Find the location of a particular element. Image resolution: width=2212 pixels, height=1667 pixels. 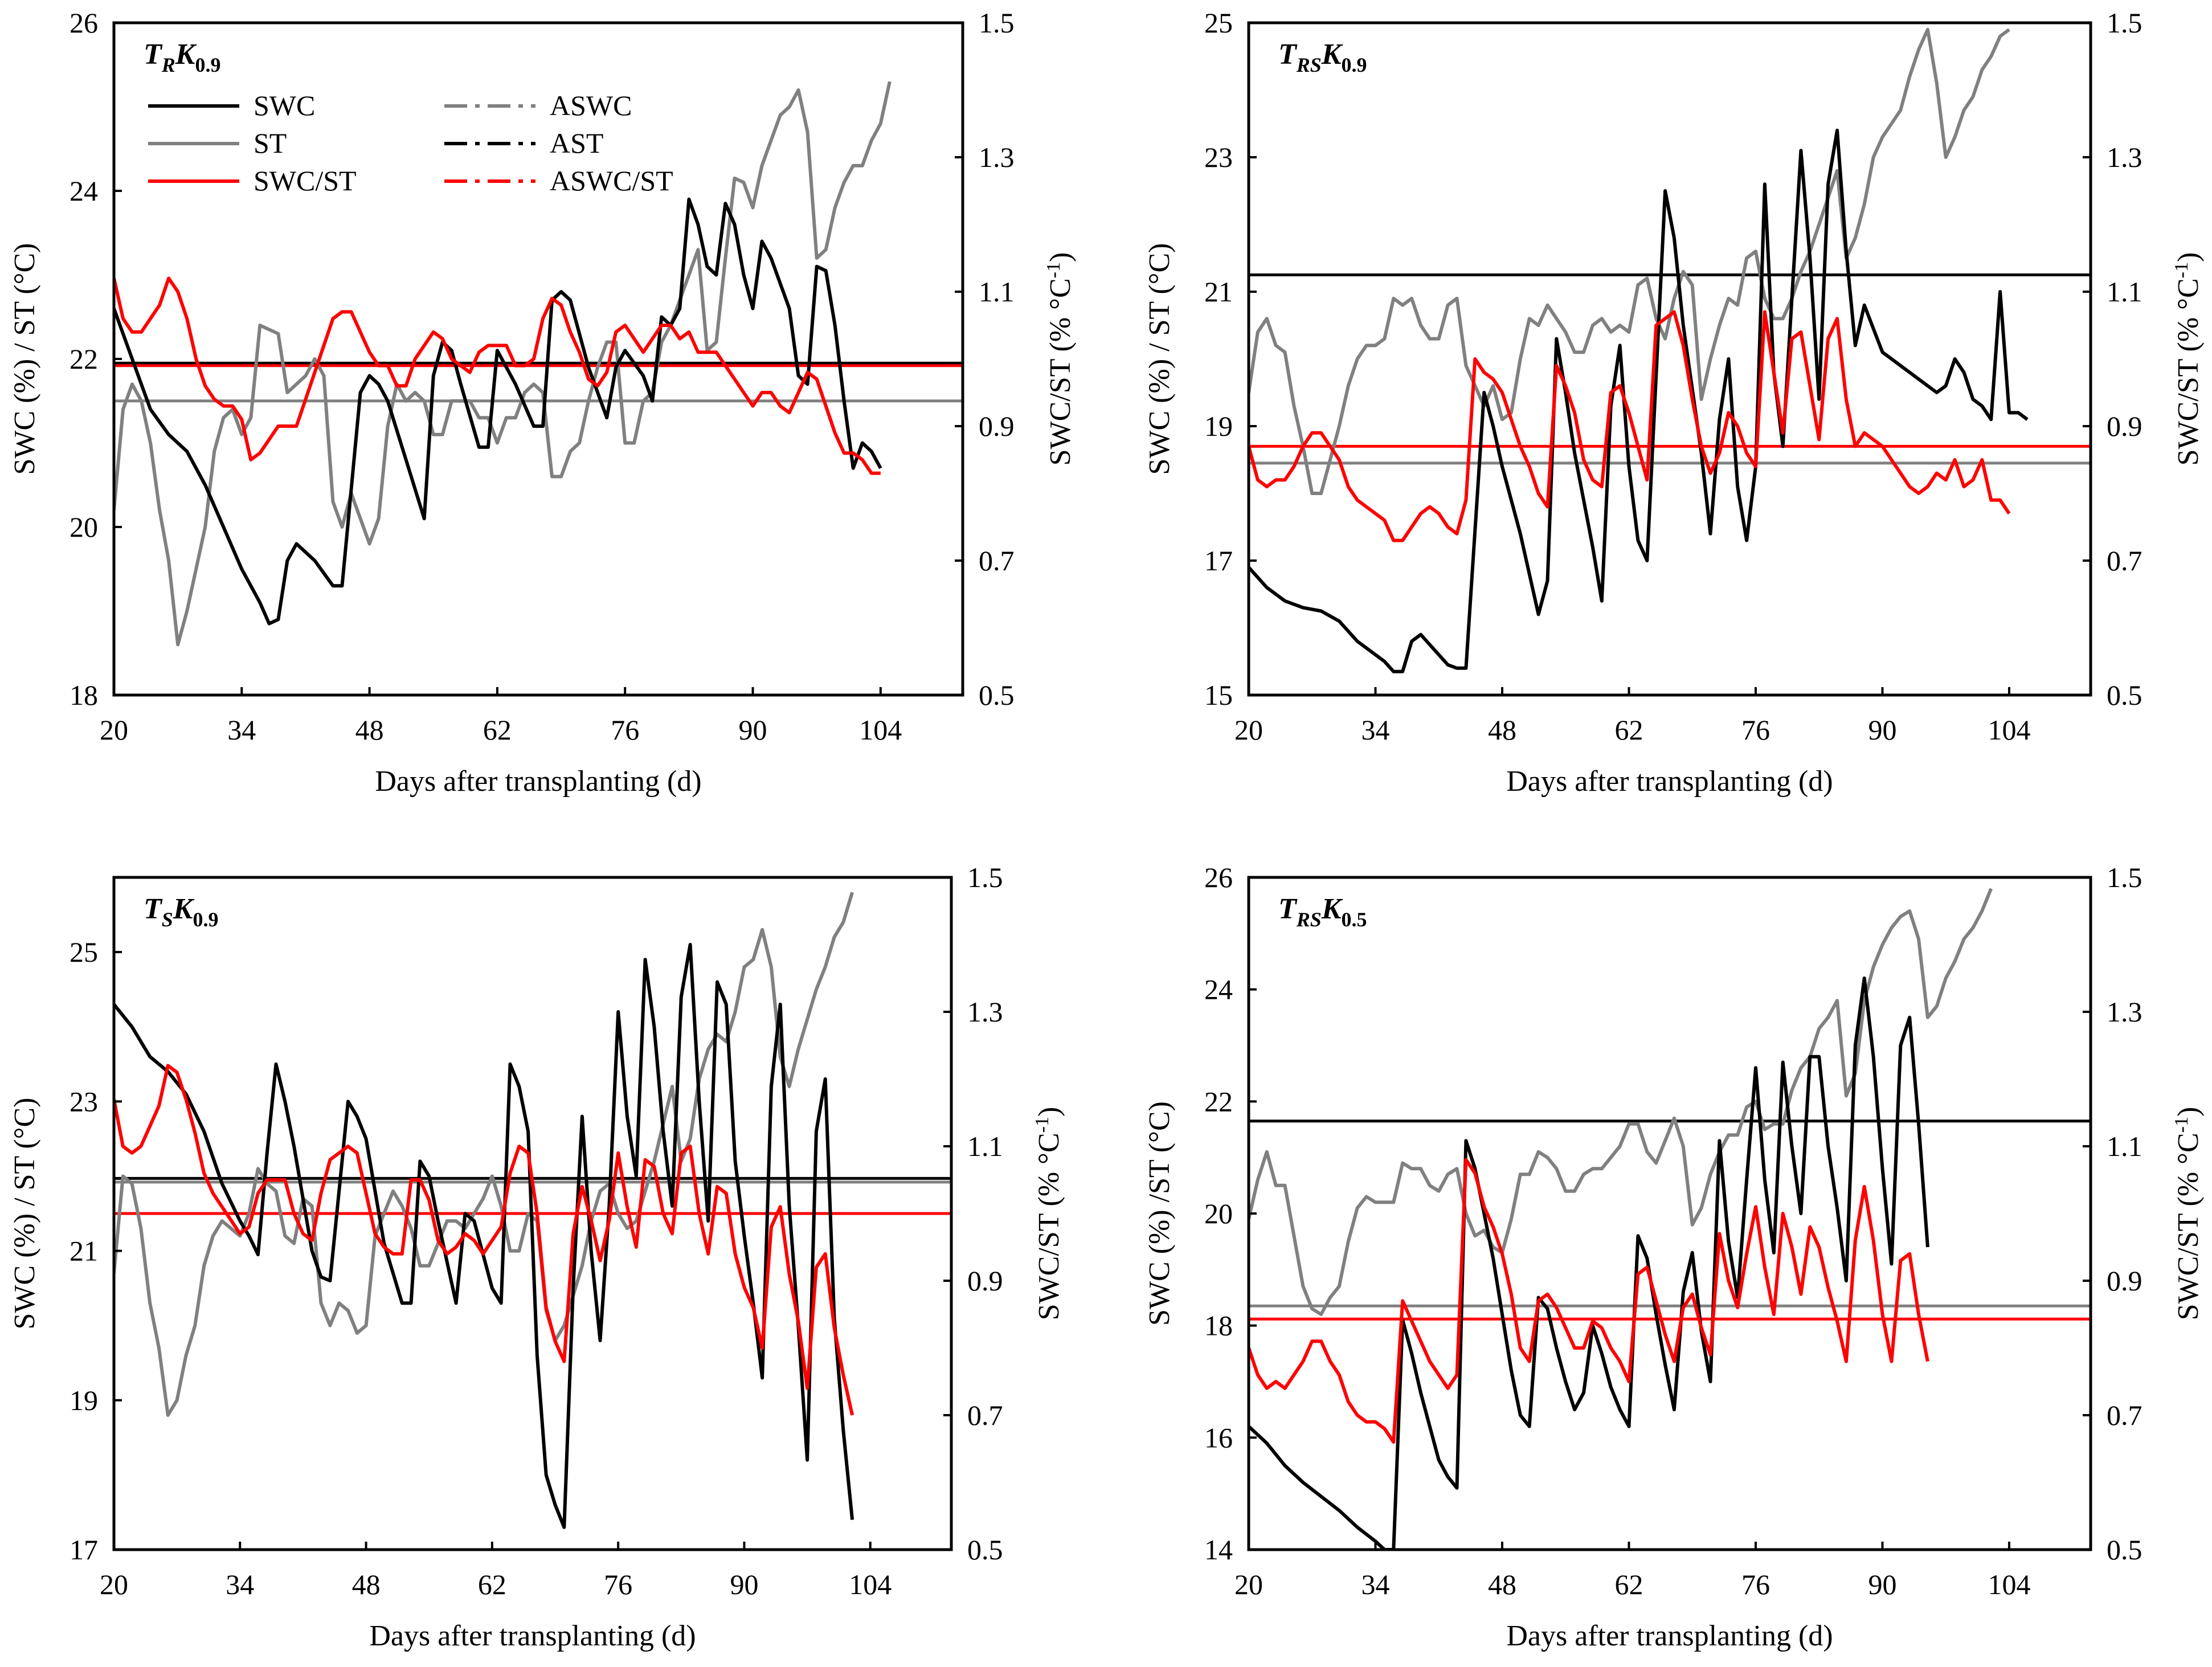

y-left-tick-label: 23 is located at coordinates (1218, 157).